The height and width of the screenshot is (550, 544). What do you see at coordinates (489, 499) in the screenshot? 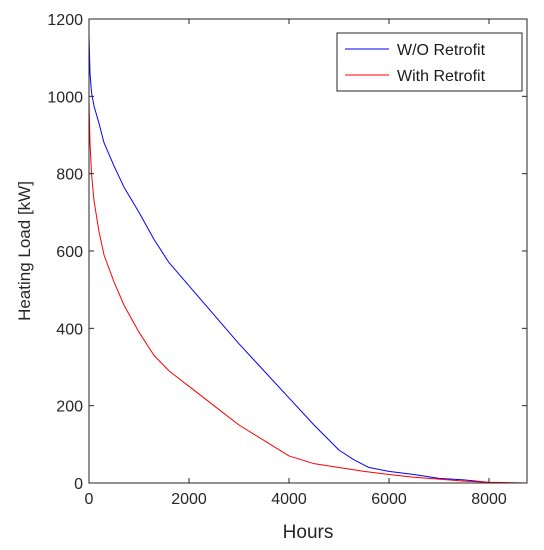
I see `x-tick-label: 8000` at bounding box center [489, 499].